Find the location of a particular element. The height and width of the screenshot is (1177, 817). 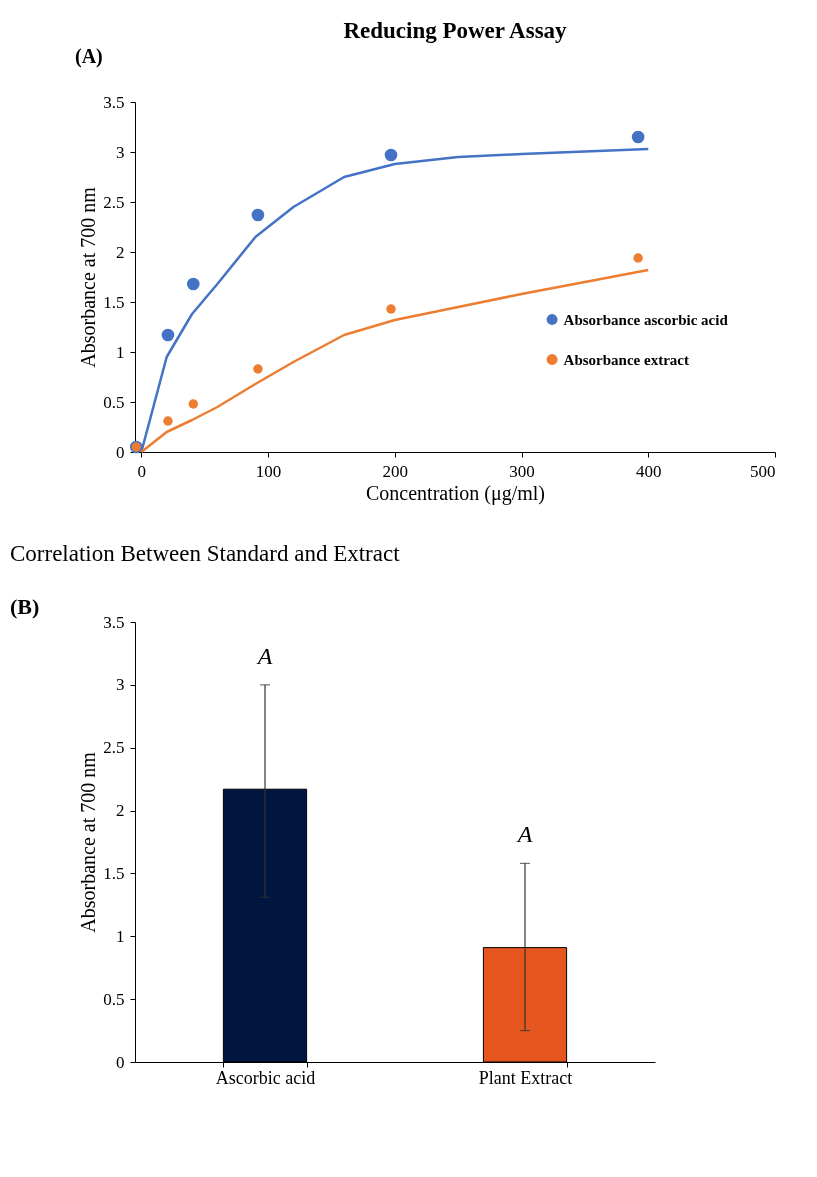

x-tick-label: Plant Extract is located at coordinates (525, 1077).